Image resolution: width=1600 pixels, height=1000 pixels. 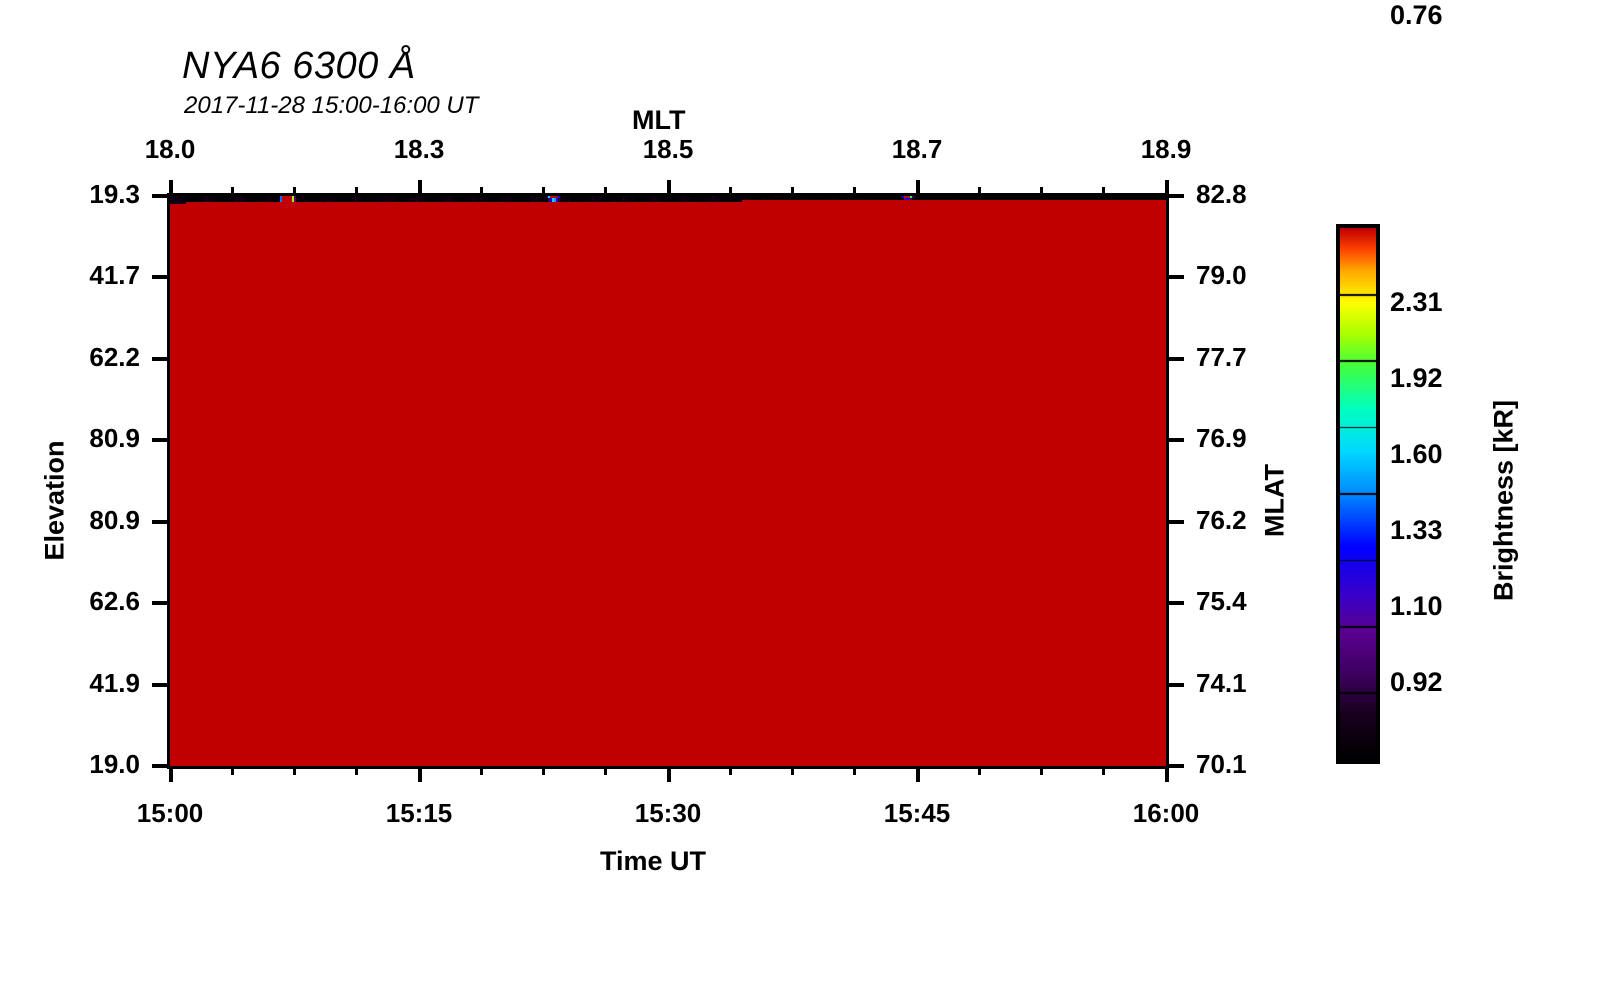 What do you see at coordinates (653, 861) in the screenshot?
I see `bottom-axis-title: Time UT` at bounding box center [653, 861].